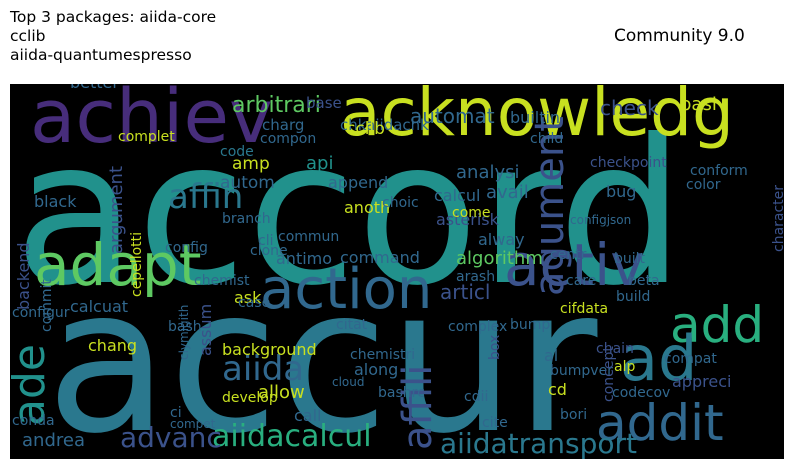  What do you see at coordinates (116, 209) in the screenshot?
I see `cloud-word: argument` at bounding box center [116, 209].